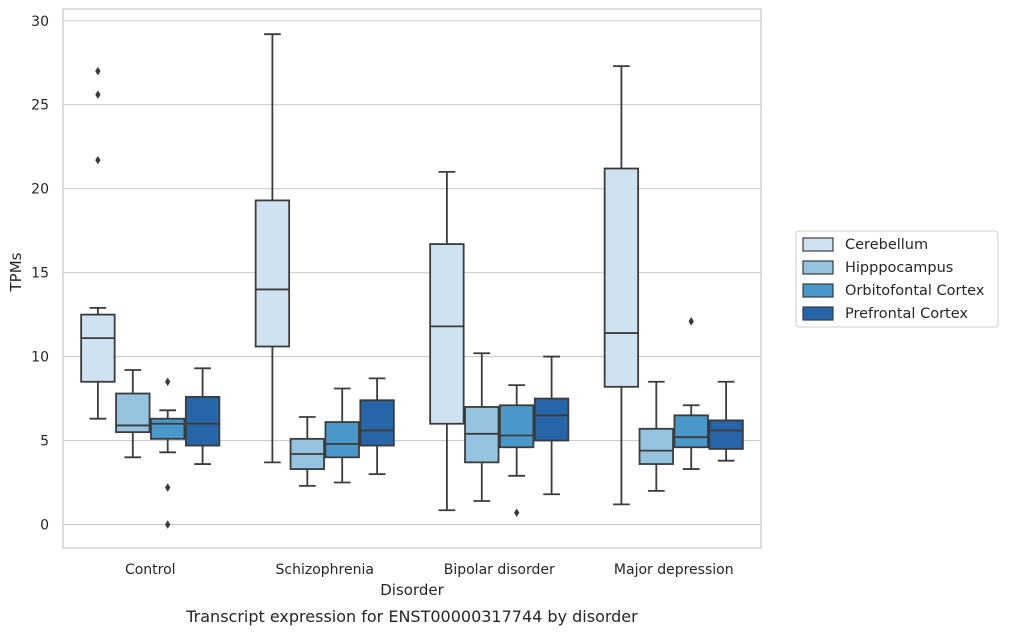 The height and width of the screenshot is (634, 1009). I want to click on box-hipppocampus-schizophrenia, so click(307, 451).